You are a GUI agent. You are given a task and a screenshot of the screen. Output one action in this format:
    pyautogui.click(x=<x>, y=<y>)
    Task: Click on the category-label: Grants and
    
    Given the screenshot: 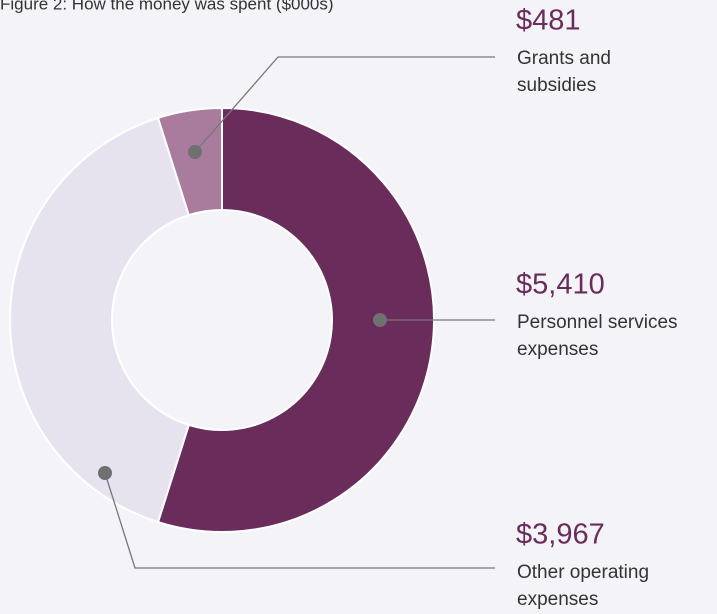 What is the action you would take?
    pyautogui.click(x=564, y=58)
    